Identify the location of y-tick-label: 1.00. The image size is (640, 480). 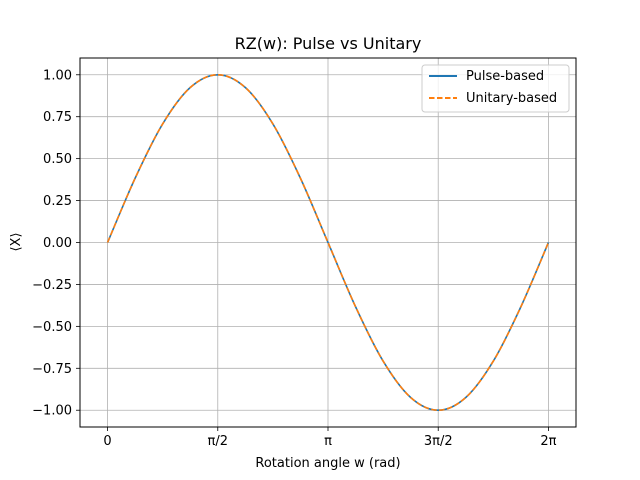
(57, 75).